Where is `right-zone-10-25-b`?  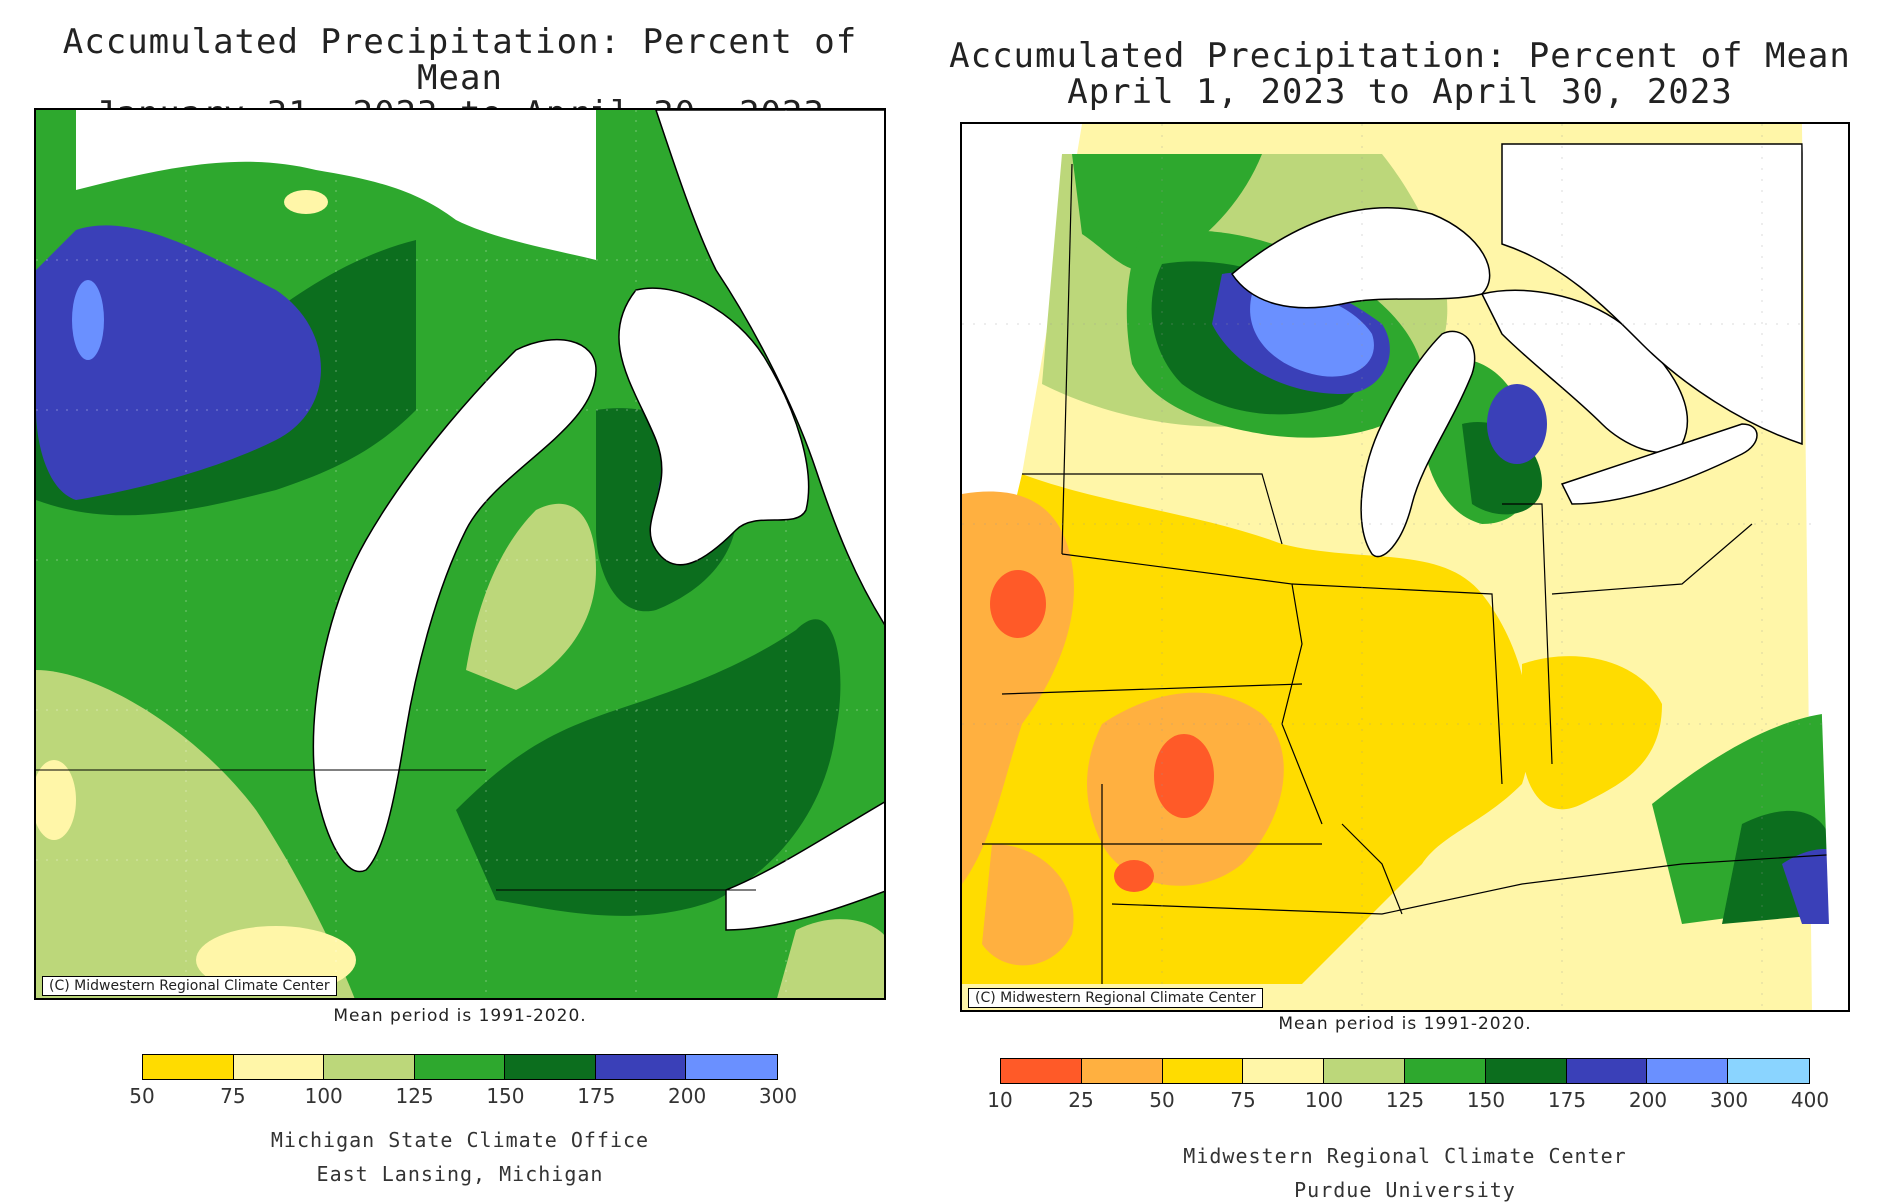 right-zone-10-25-b is located at coordinates (1018, 604).